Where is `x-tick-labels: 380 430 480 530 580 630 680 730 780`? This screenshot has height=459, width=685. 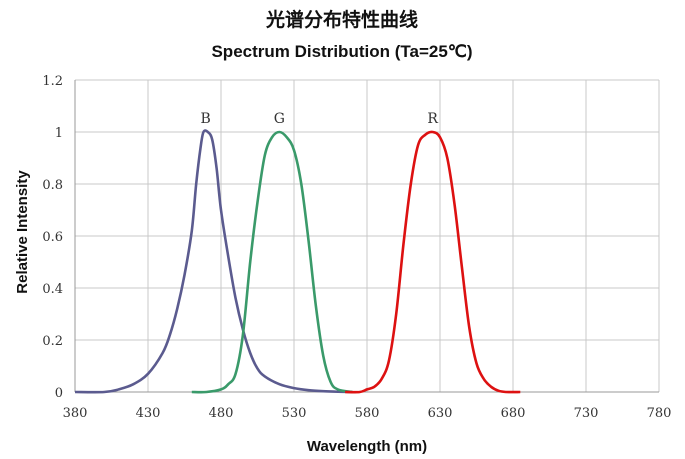
x-tick-labels: 380 430 480 530 580 630 680 730 780 is located at coordinates (367, 413).